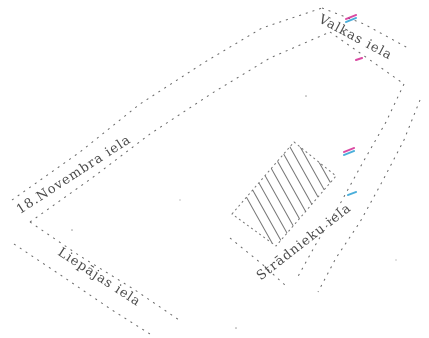 Image resolution: width=429 pixels, height=338 pixels. What do you see at coordinates (284, 194) in the screenshot?
I see `hatched-building` at bounding box center [284, 194].